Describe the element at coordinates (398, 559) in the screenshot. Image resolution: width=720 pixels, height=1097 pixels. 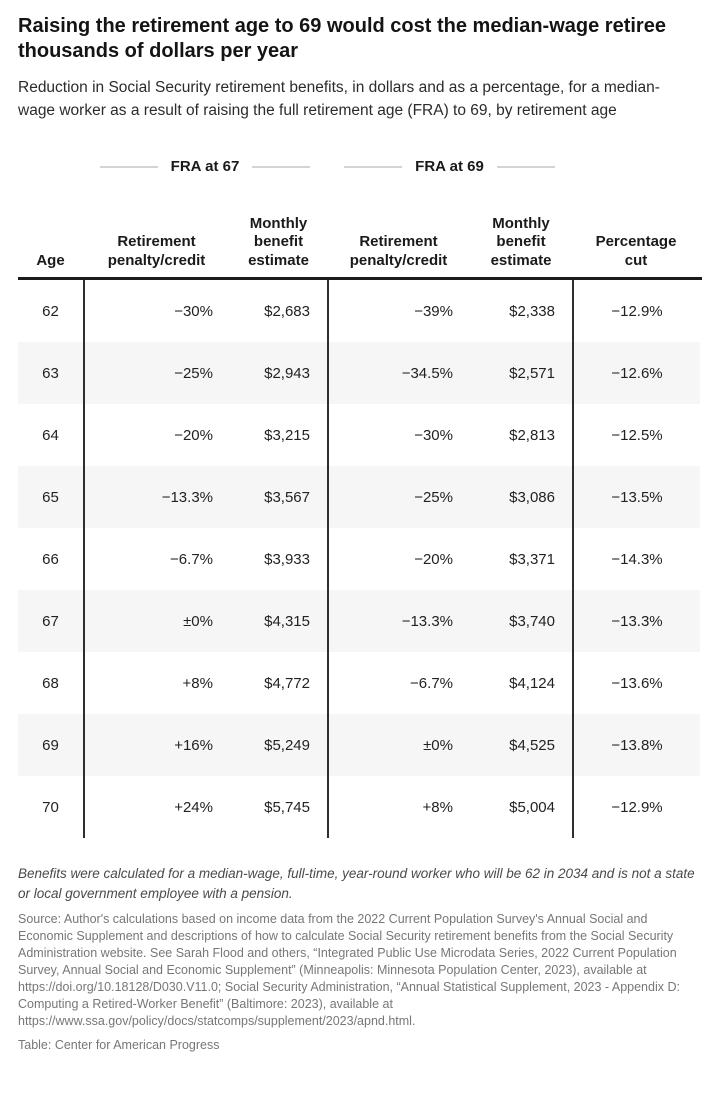
I see `penalty-credit-fra69-cell: −20%` at that location.